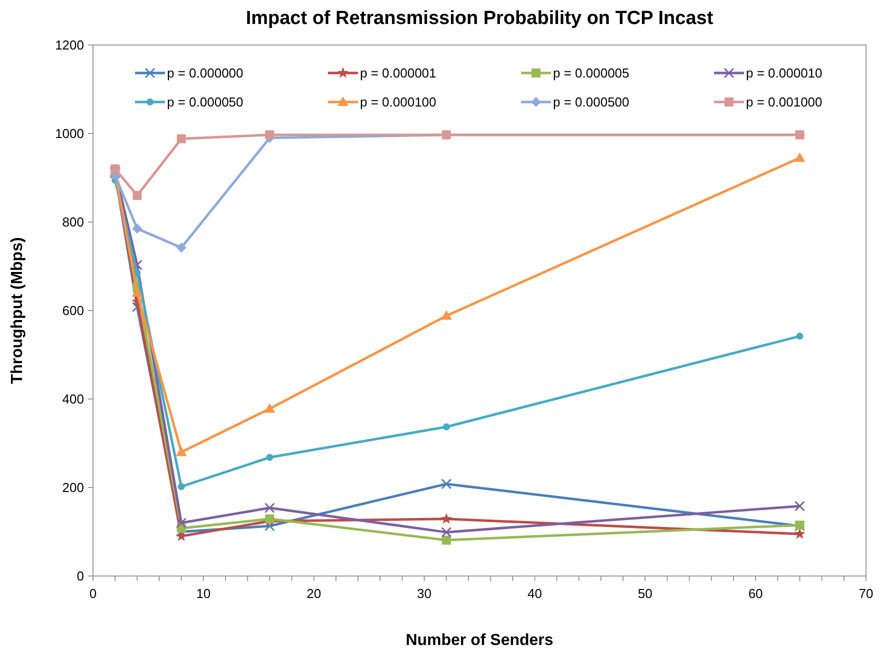 The image size is (880, 654). I want to click on y-tick-label: 200, so click(73, 488).